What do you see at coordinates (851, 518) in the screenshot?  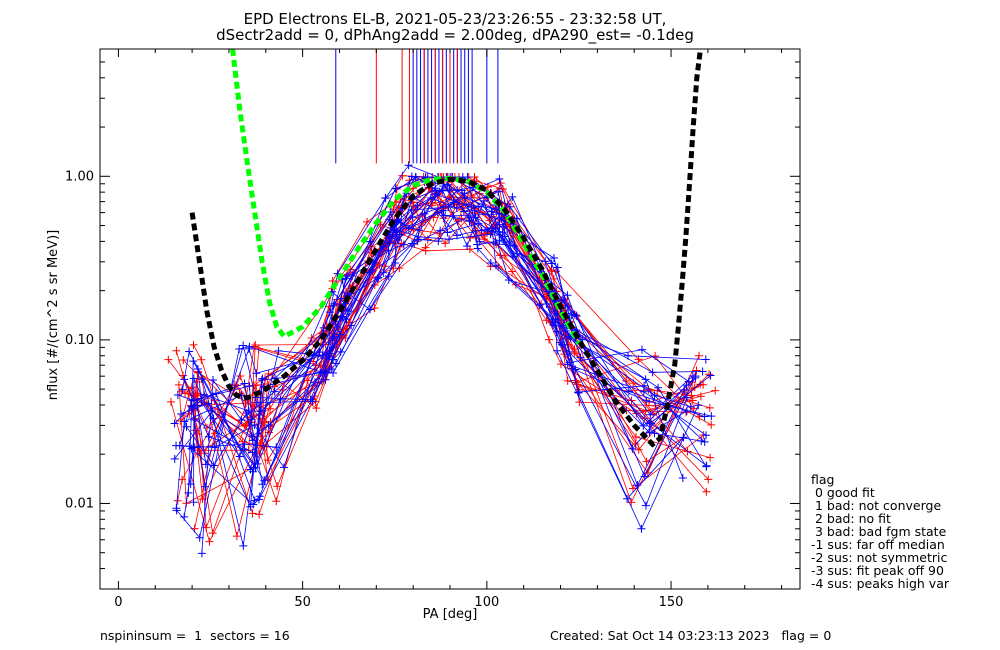 I see `legend-entry: 2 bad: no fit` at bounding box center [851, 518].